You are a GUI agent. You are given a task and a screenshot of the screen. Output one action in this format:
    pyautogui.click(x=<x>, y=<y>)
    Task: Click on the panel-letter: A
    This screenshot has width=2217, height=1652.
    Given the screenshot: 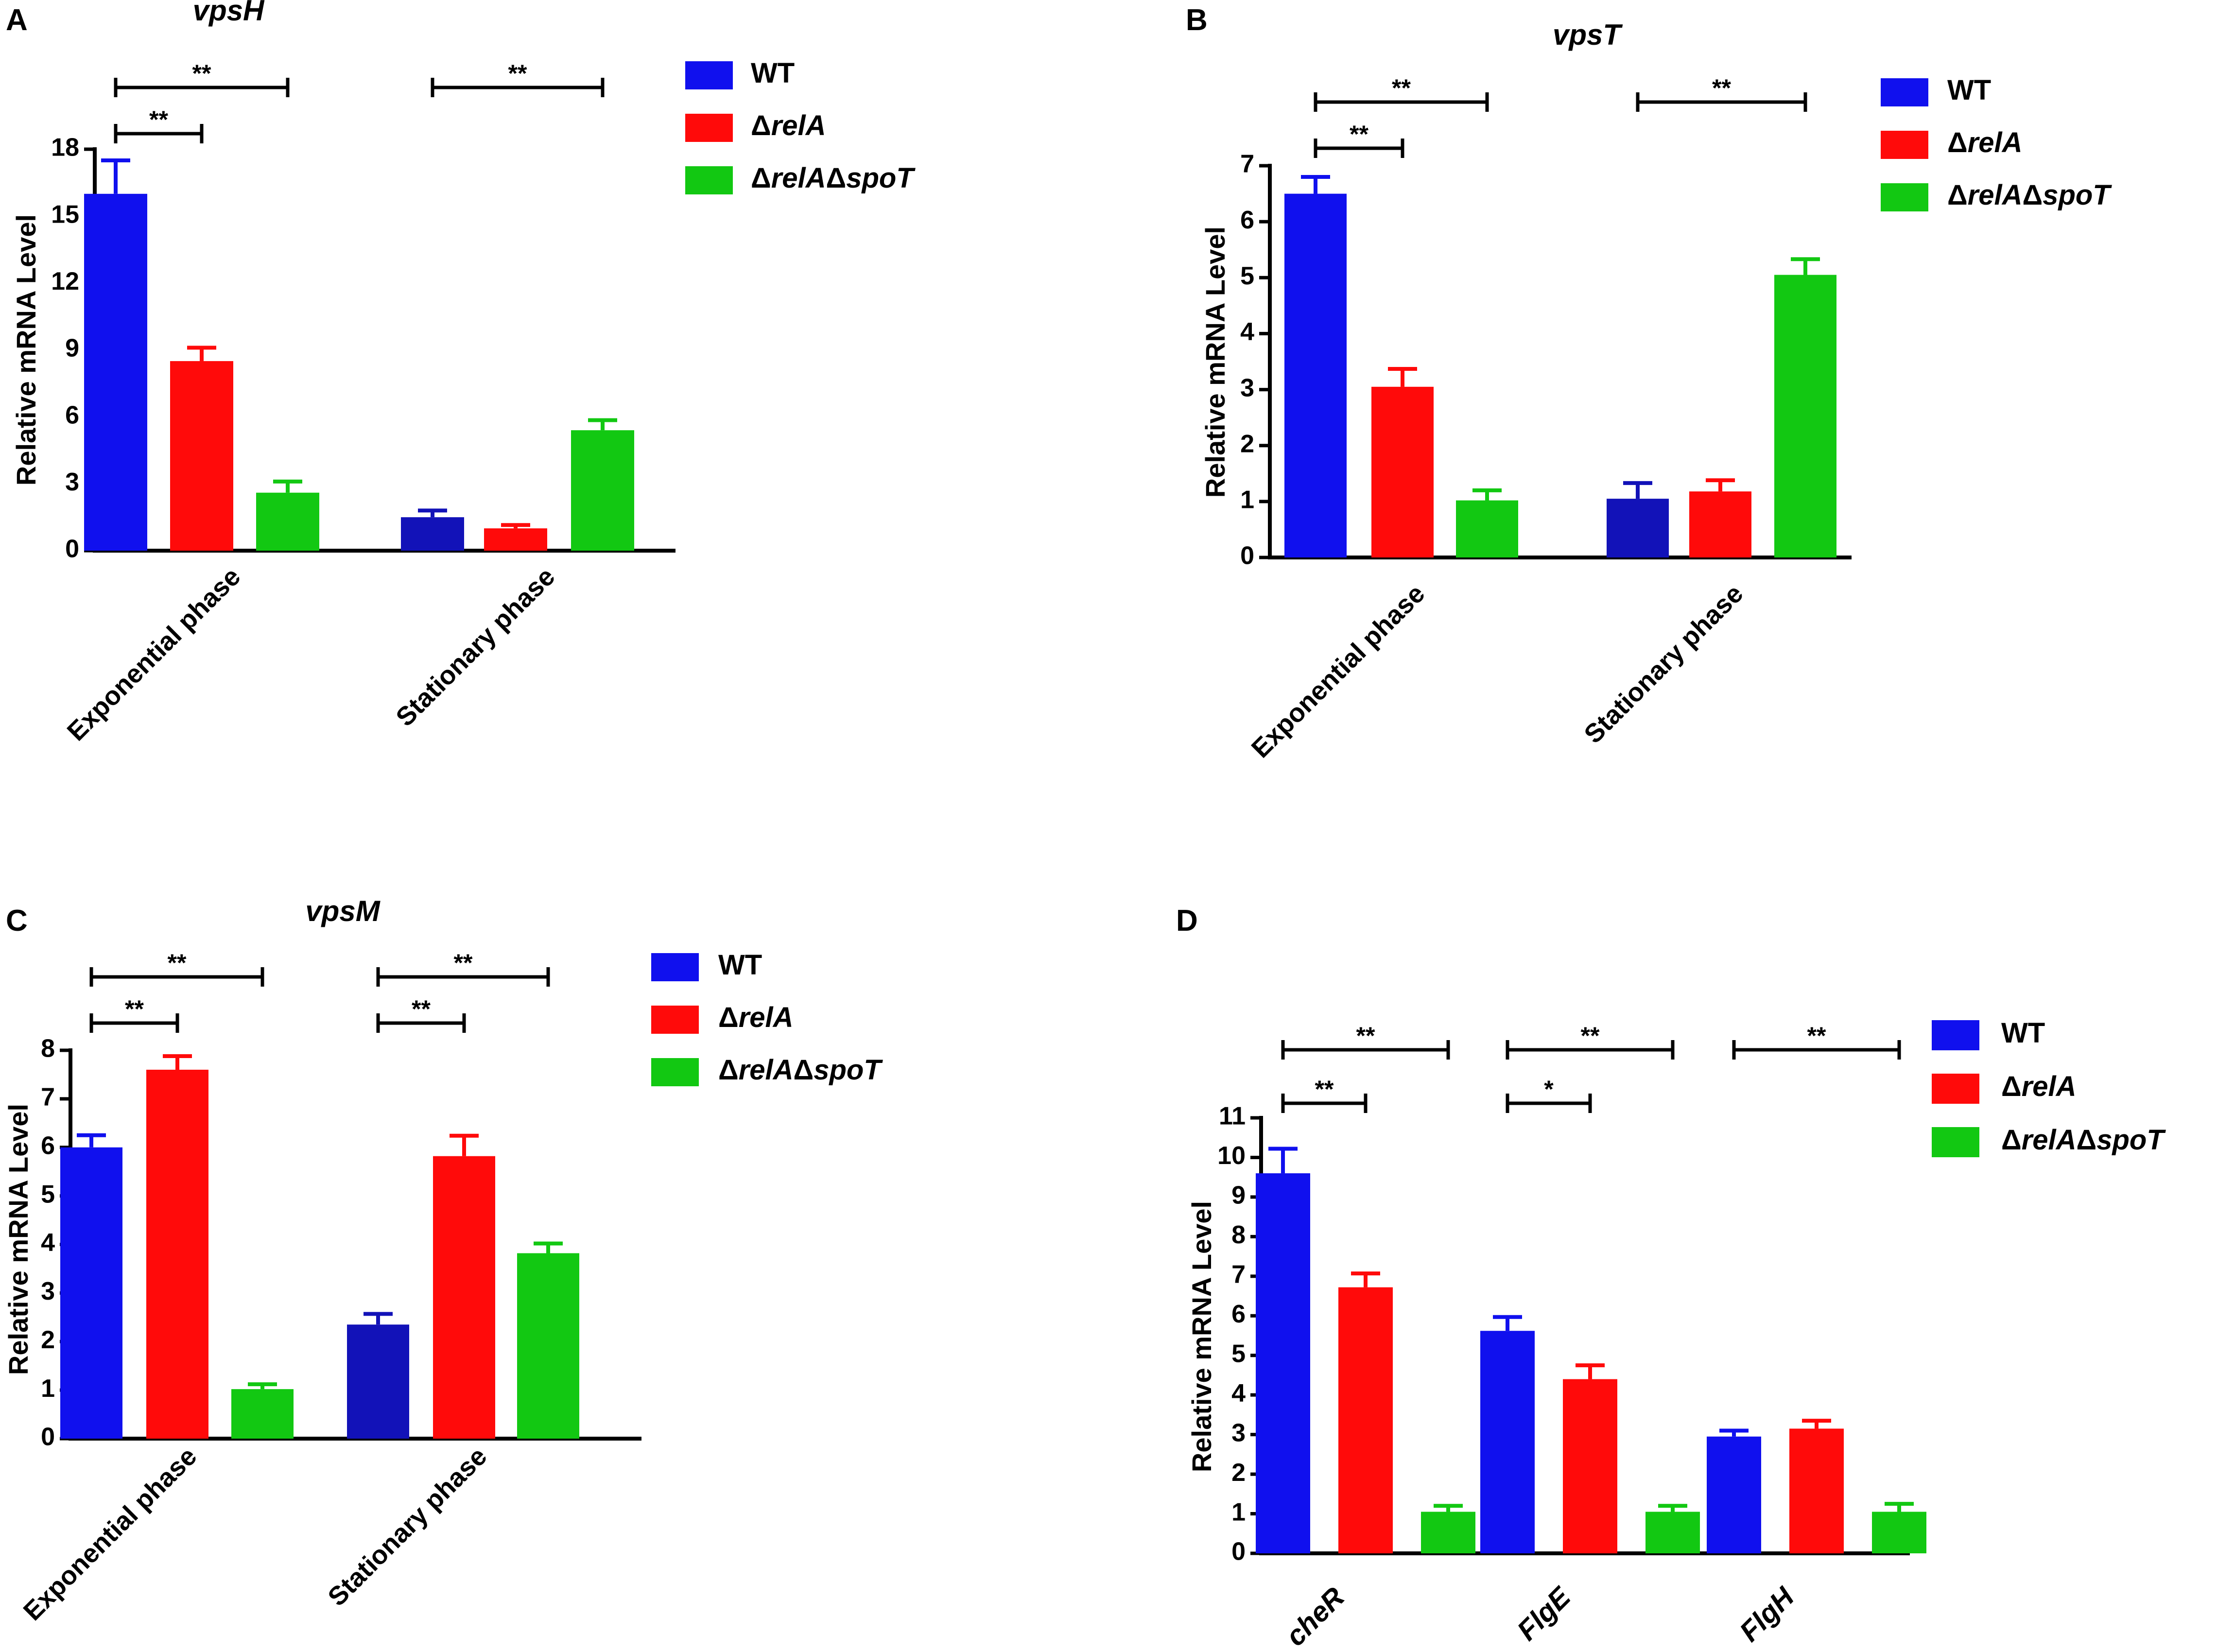 What is the action you would take?
    pyautogui.click(x=17, y=20)
    